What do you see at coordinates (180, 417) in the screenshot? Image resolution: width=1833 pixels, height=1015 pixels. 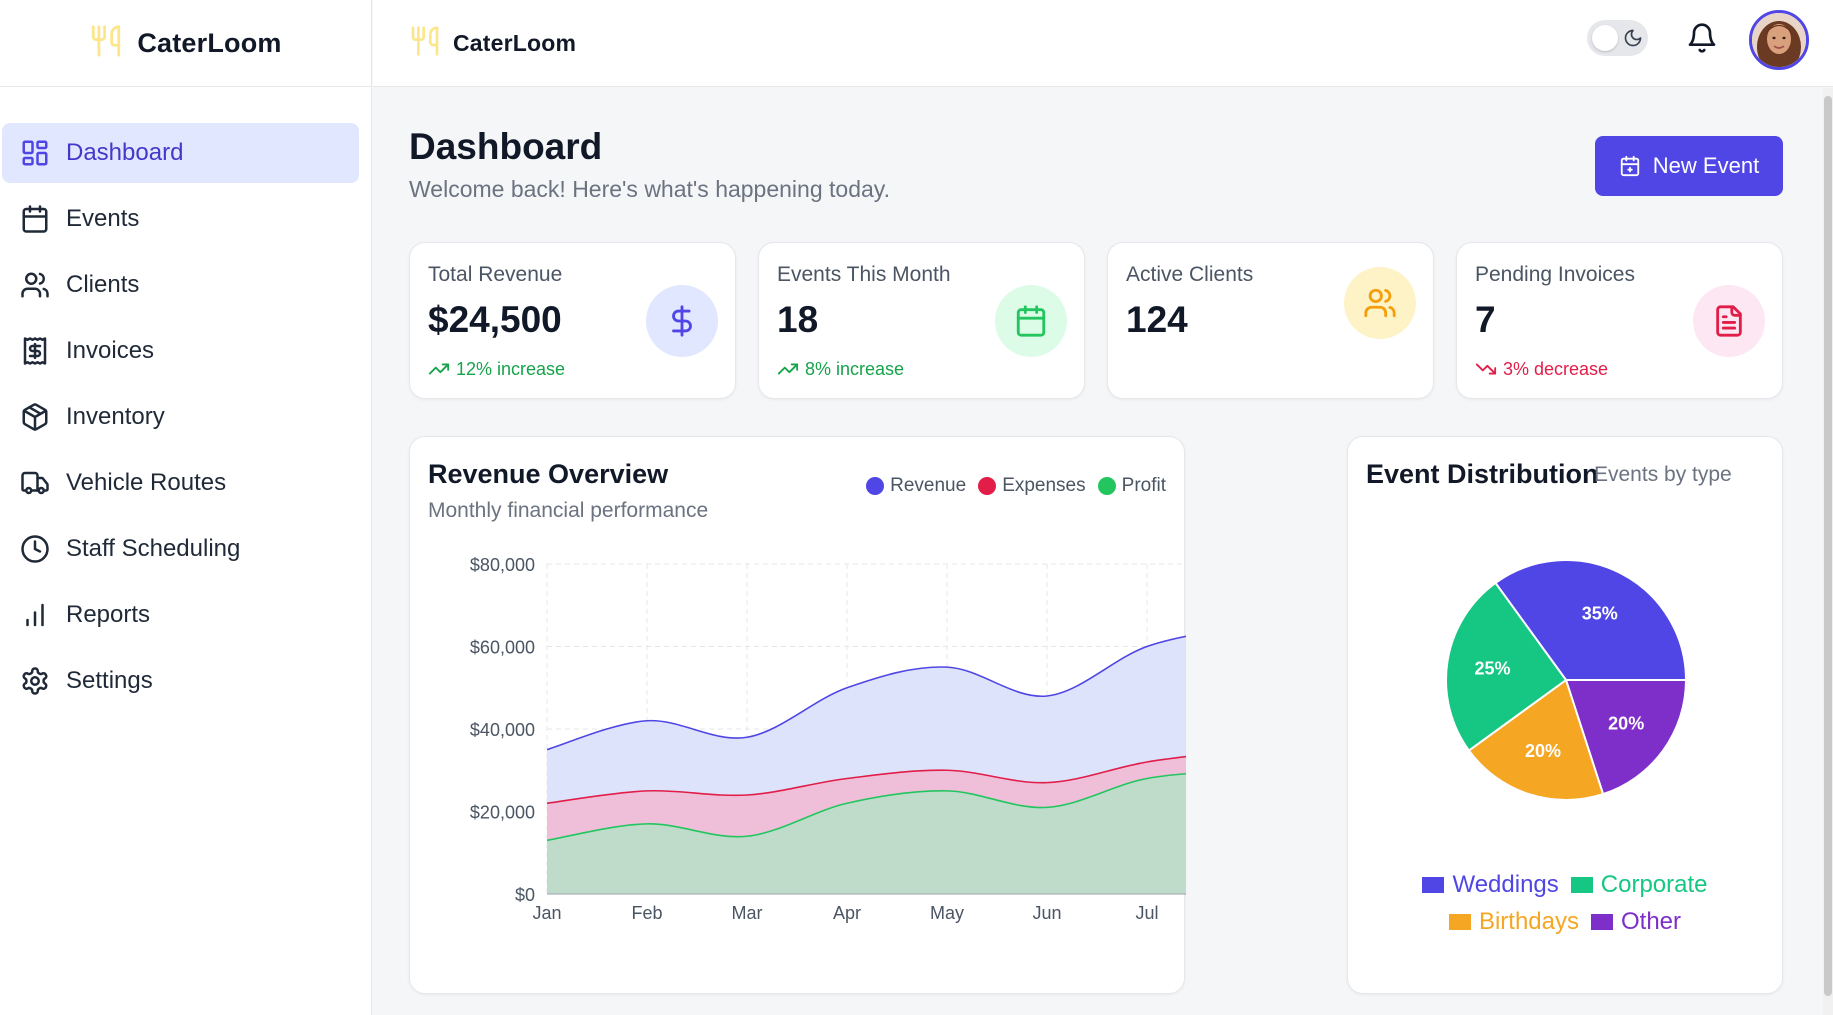 I see `sidebar-item-inventory: Inventory` at bounding box center [180, 417].